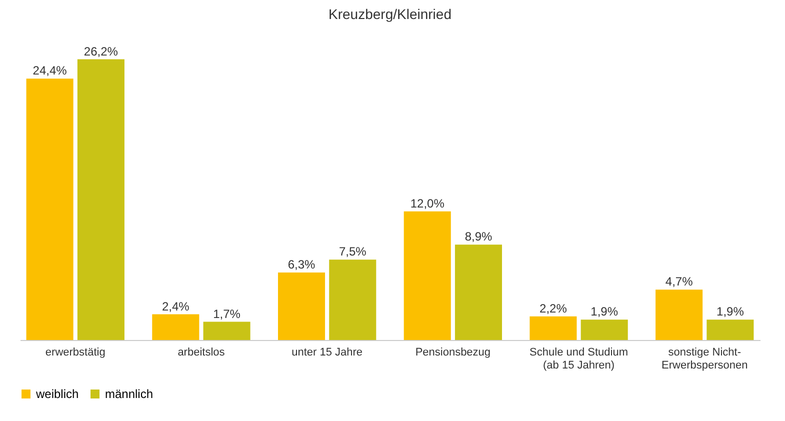 Image resolution: width=785 pixels, height=421 pixels. I want to click on x-tick-label: unter 15 Jahre, so click(327, 352).